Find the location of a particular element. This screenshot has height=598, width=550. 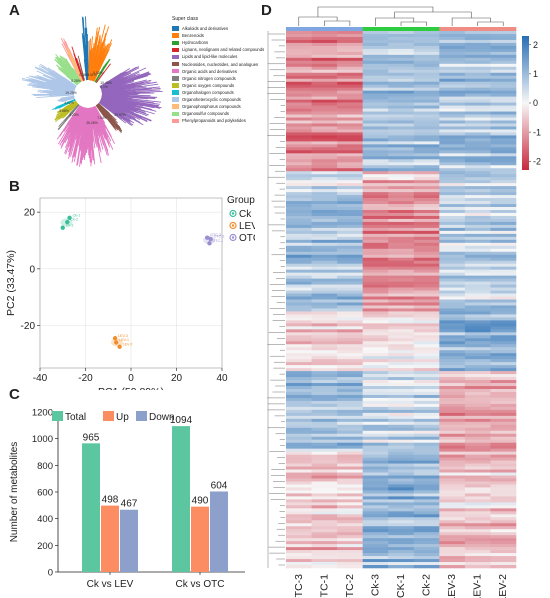

dendrogram-branch is located at coordinates (413, 23).